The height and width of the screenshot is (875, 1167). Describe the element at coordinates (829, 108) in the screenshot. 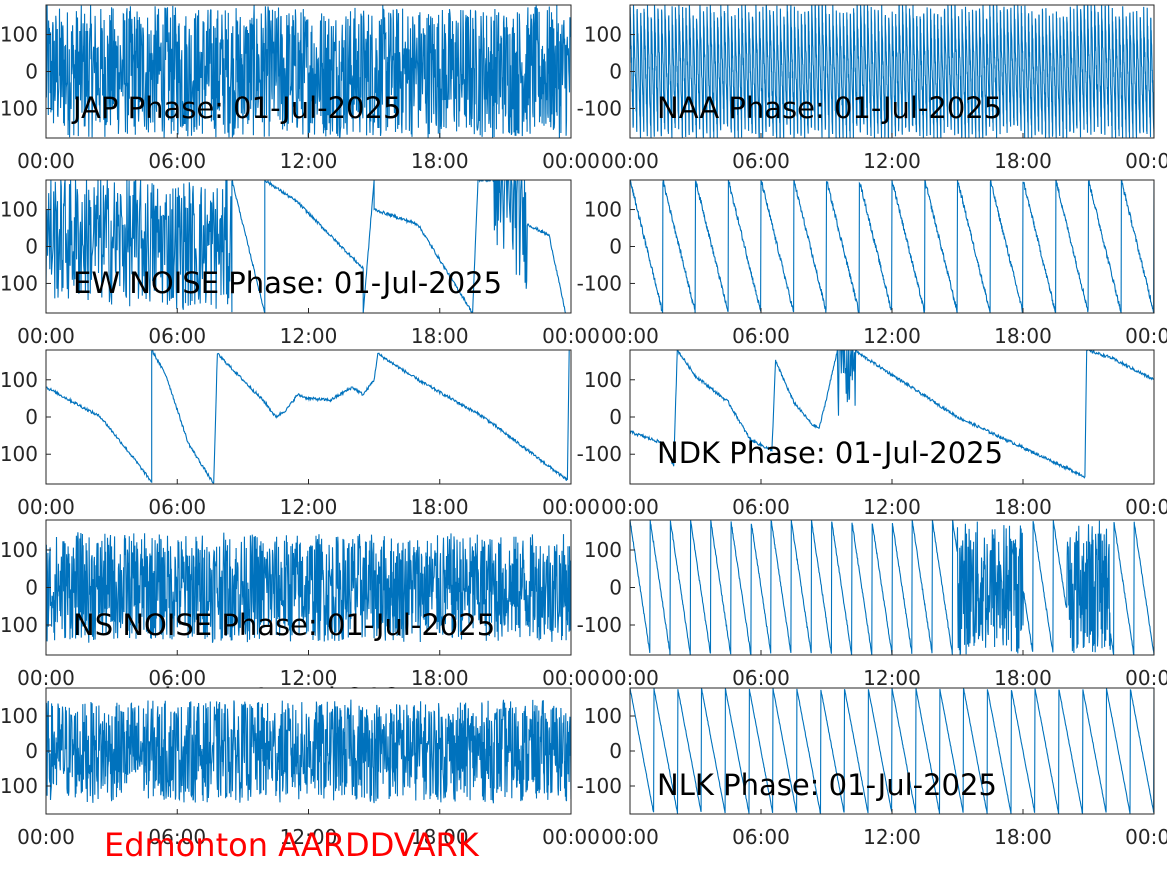

I see `panel-title: NAA Phase: 01-Jul-2025` at that location.